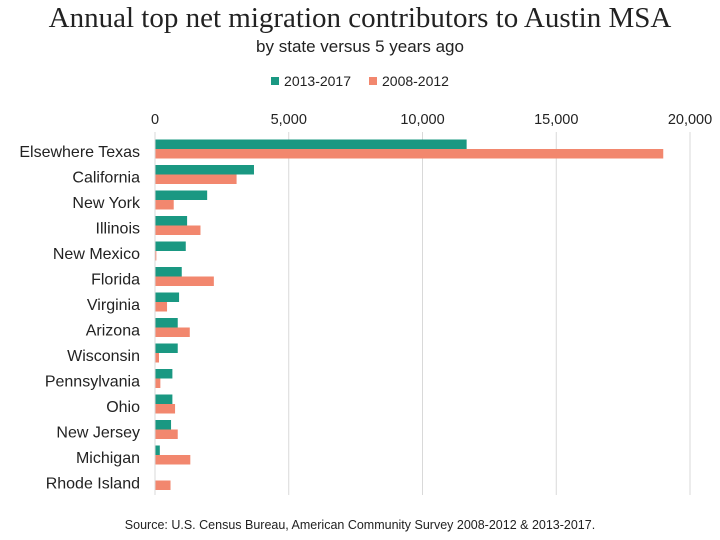 This screenshot has height=540, width=720. Describe the element at coordinates (103, 356) in the screenshot. I see `category-label-wisconsin: Wisconsin` at that location.